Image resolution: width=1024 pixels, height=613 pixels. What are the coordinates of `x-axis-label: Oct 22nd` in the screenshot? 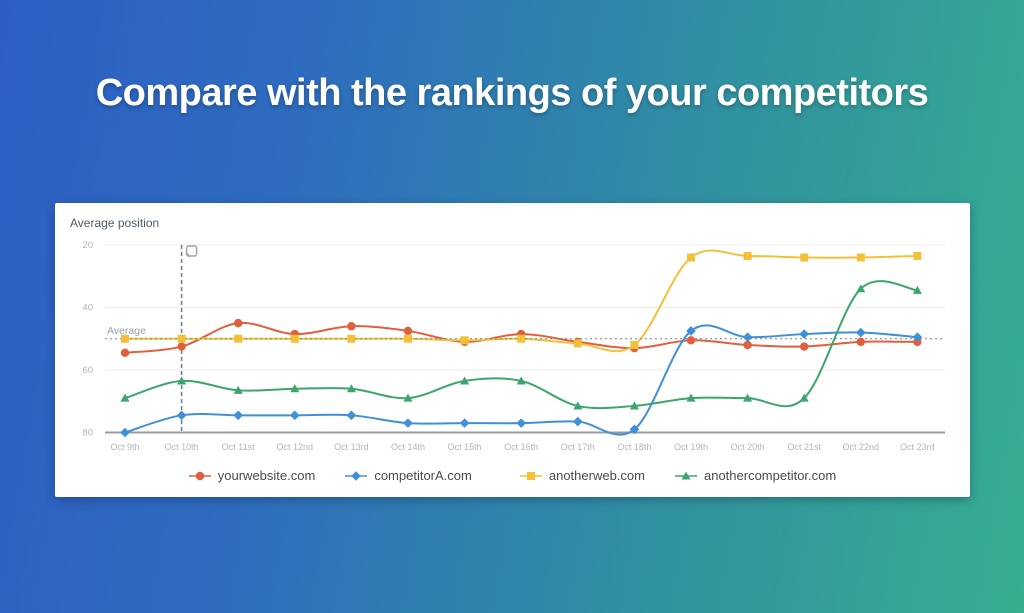 It's located at (861, 447).